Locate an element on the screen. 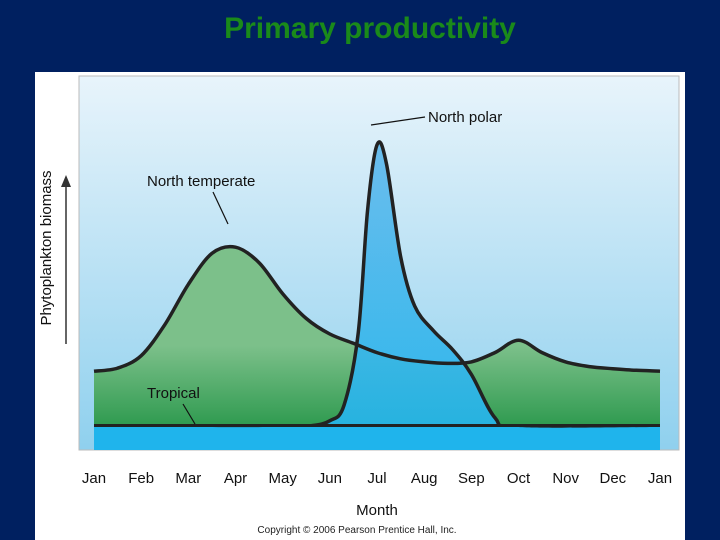  slide-title: Primary productivity is located at coordinates (370, 28).